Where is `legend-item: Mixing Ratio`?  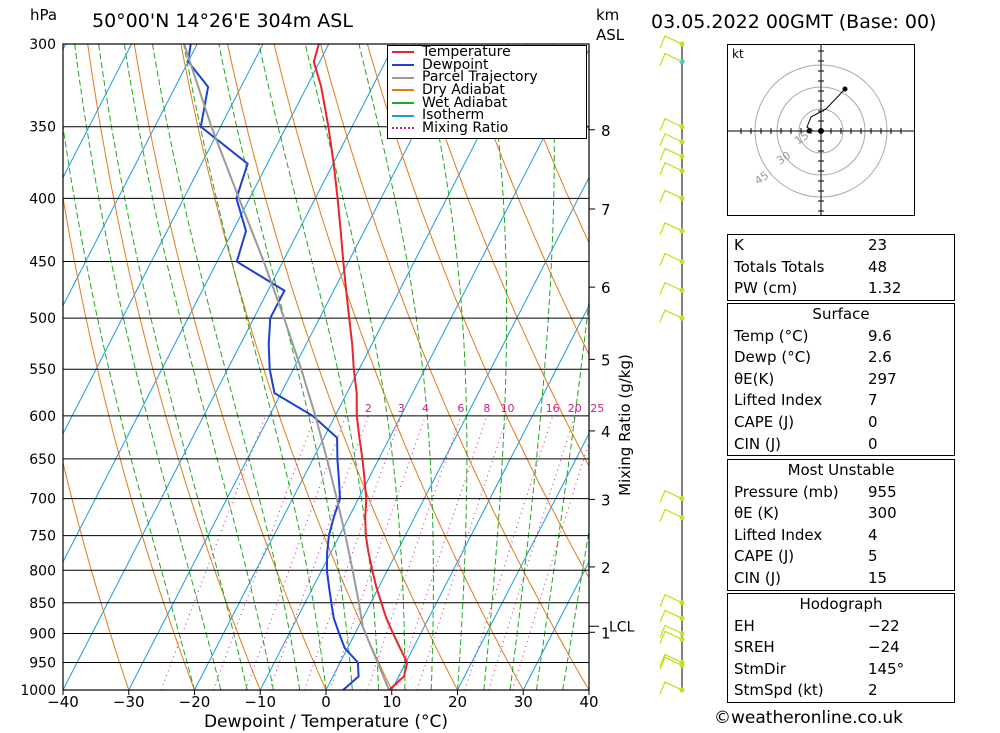 legend-item: Mixing Ratio is located at coordinates (487, 128).